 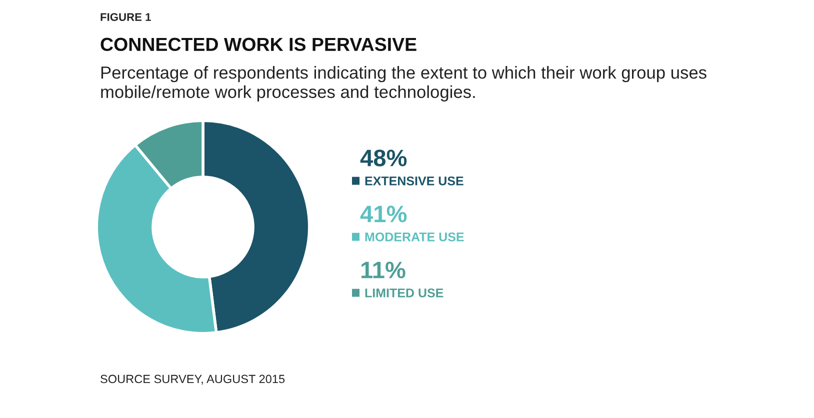 What do you see at coordinates (125, 17) in the screenshot?
I see `caption: FIGURE 1` at bounding box center [125, 17].